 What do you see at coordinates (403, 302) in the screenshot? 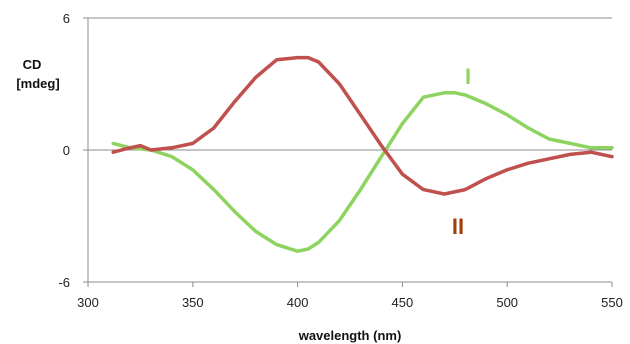
I see `x-tick-label: 450` at bounding box center [403, 302].